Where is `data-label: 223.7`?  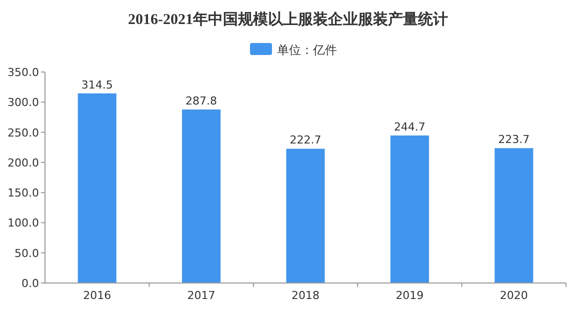
data-label: 223.7 is located at coordinates (514, 139).